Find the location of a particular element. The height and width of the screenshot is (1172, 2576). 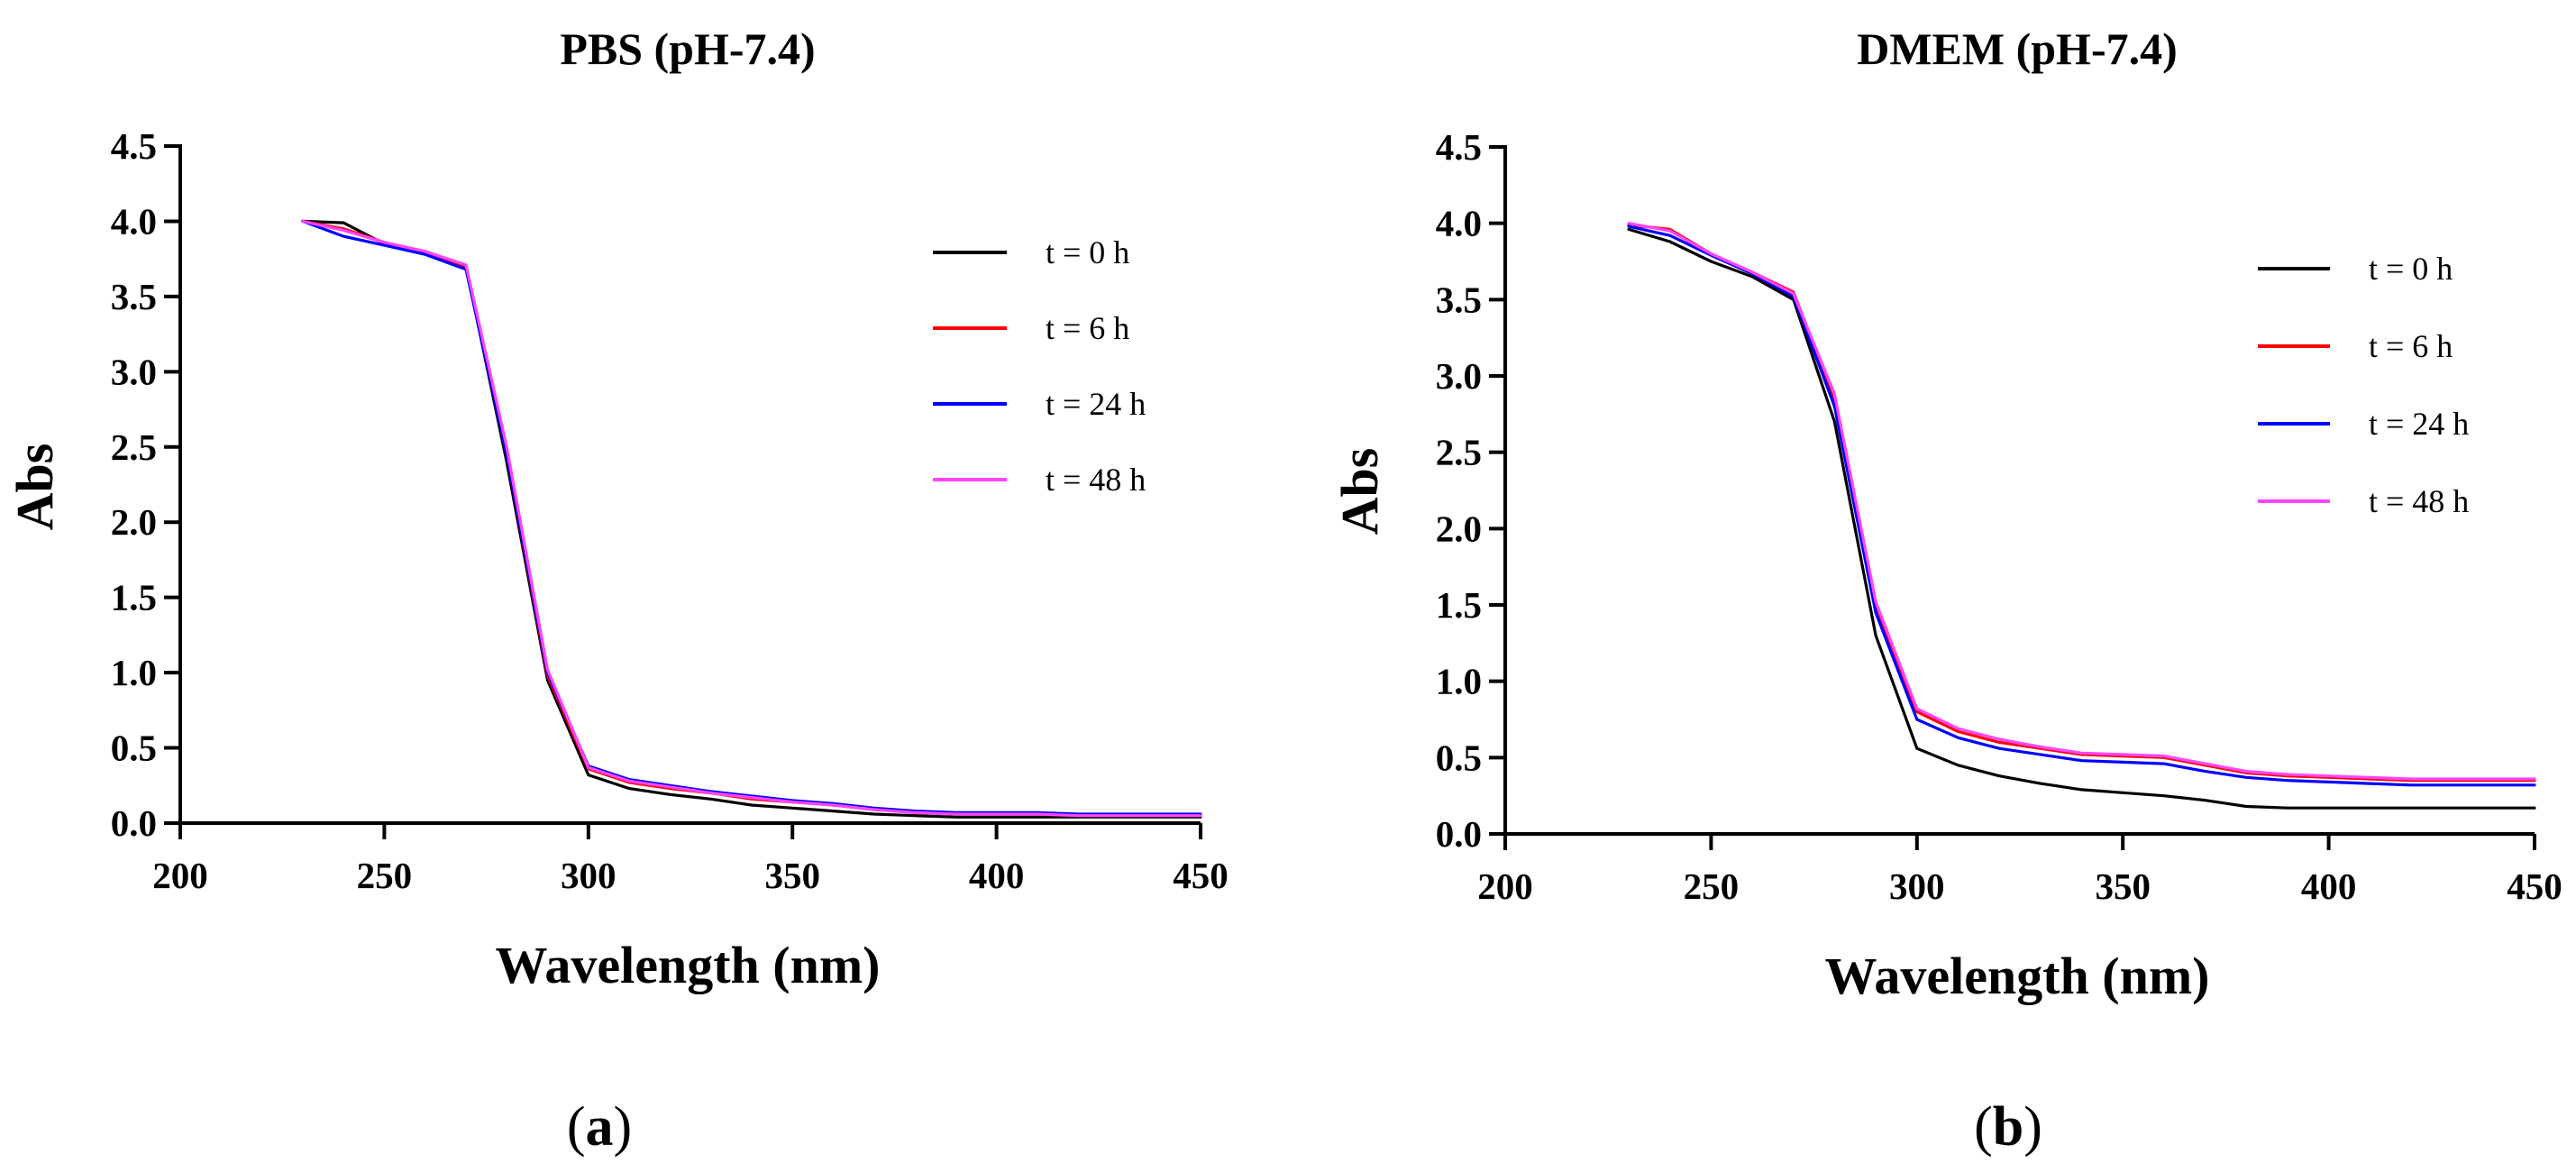

chart-title: DMEM (pH-7.4) is located at coordinates (2017, 48).